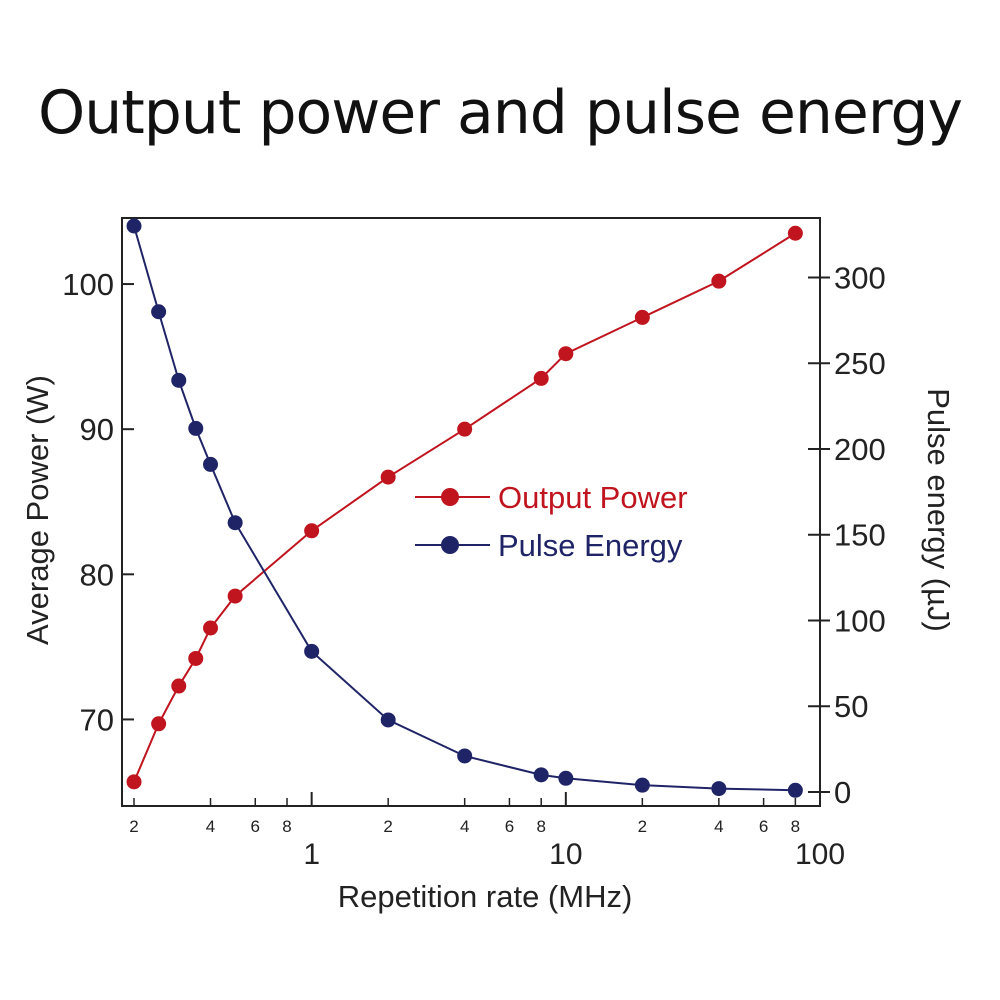 The image size is (1000, 1000). I want to click on x-major-tick-label: 1, so click(311, 854).